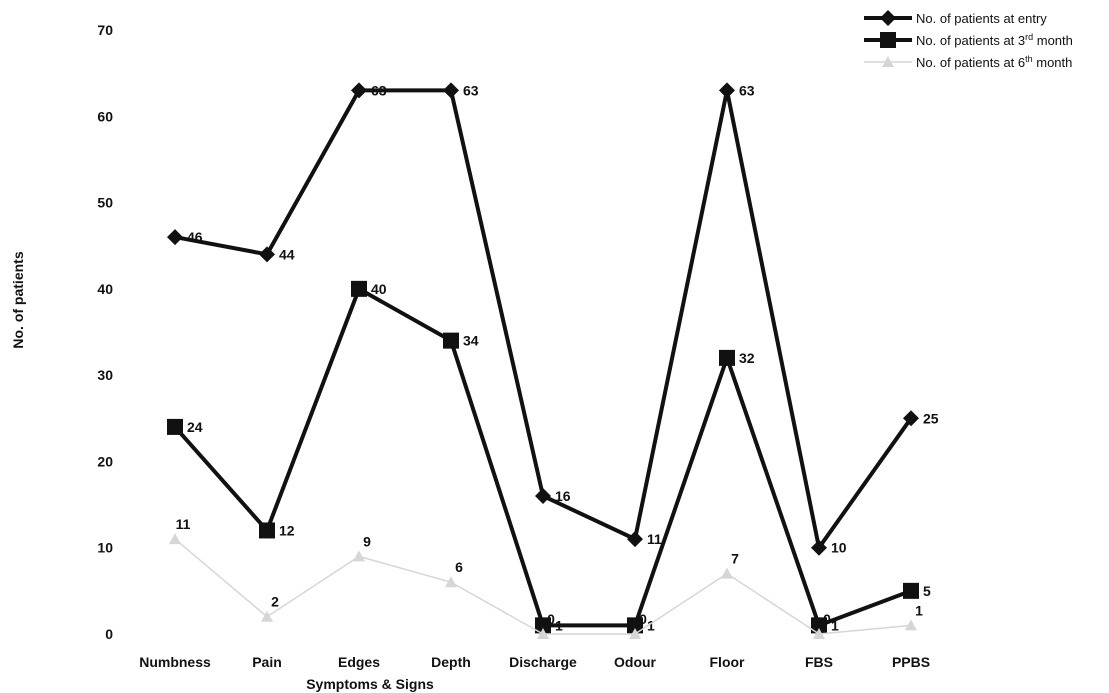 This screenshot has width=1109, height=693. Describe the element at coordinates (195, 237) in the screenshot. I see `data-label: 46` at that location.